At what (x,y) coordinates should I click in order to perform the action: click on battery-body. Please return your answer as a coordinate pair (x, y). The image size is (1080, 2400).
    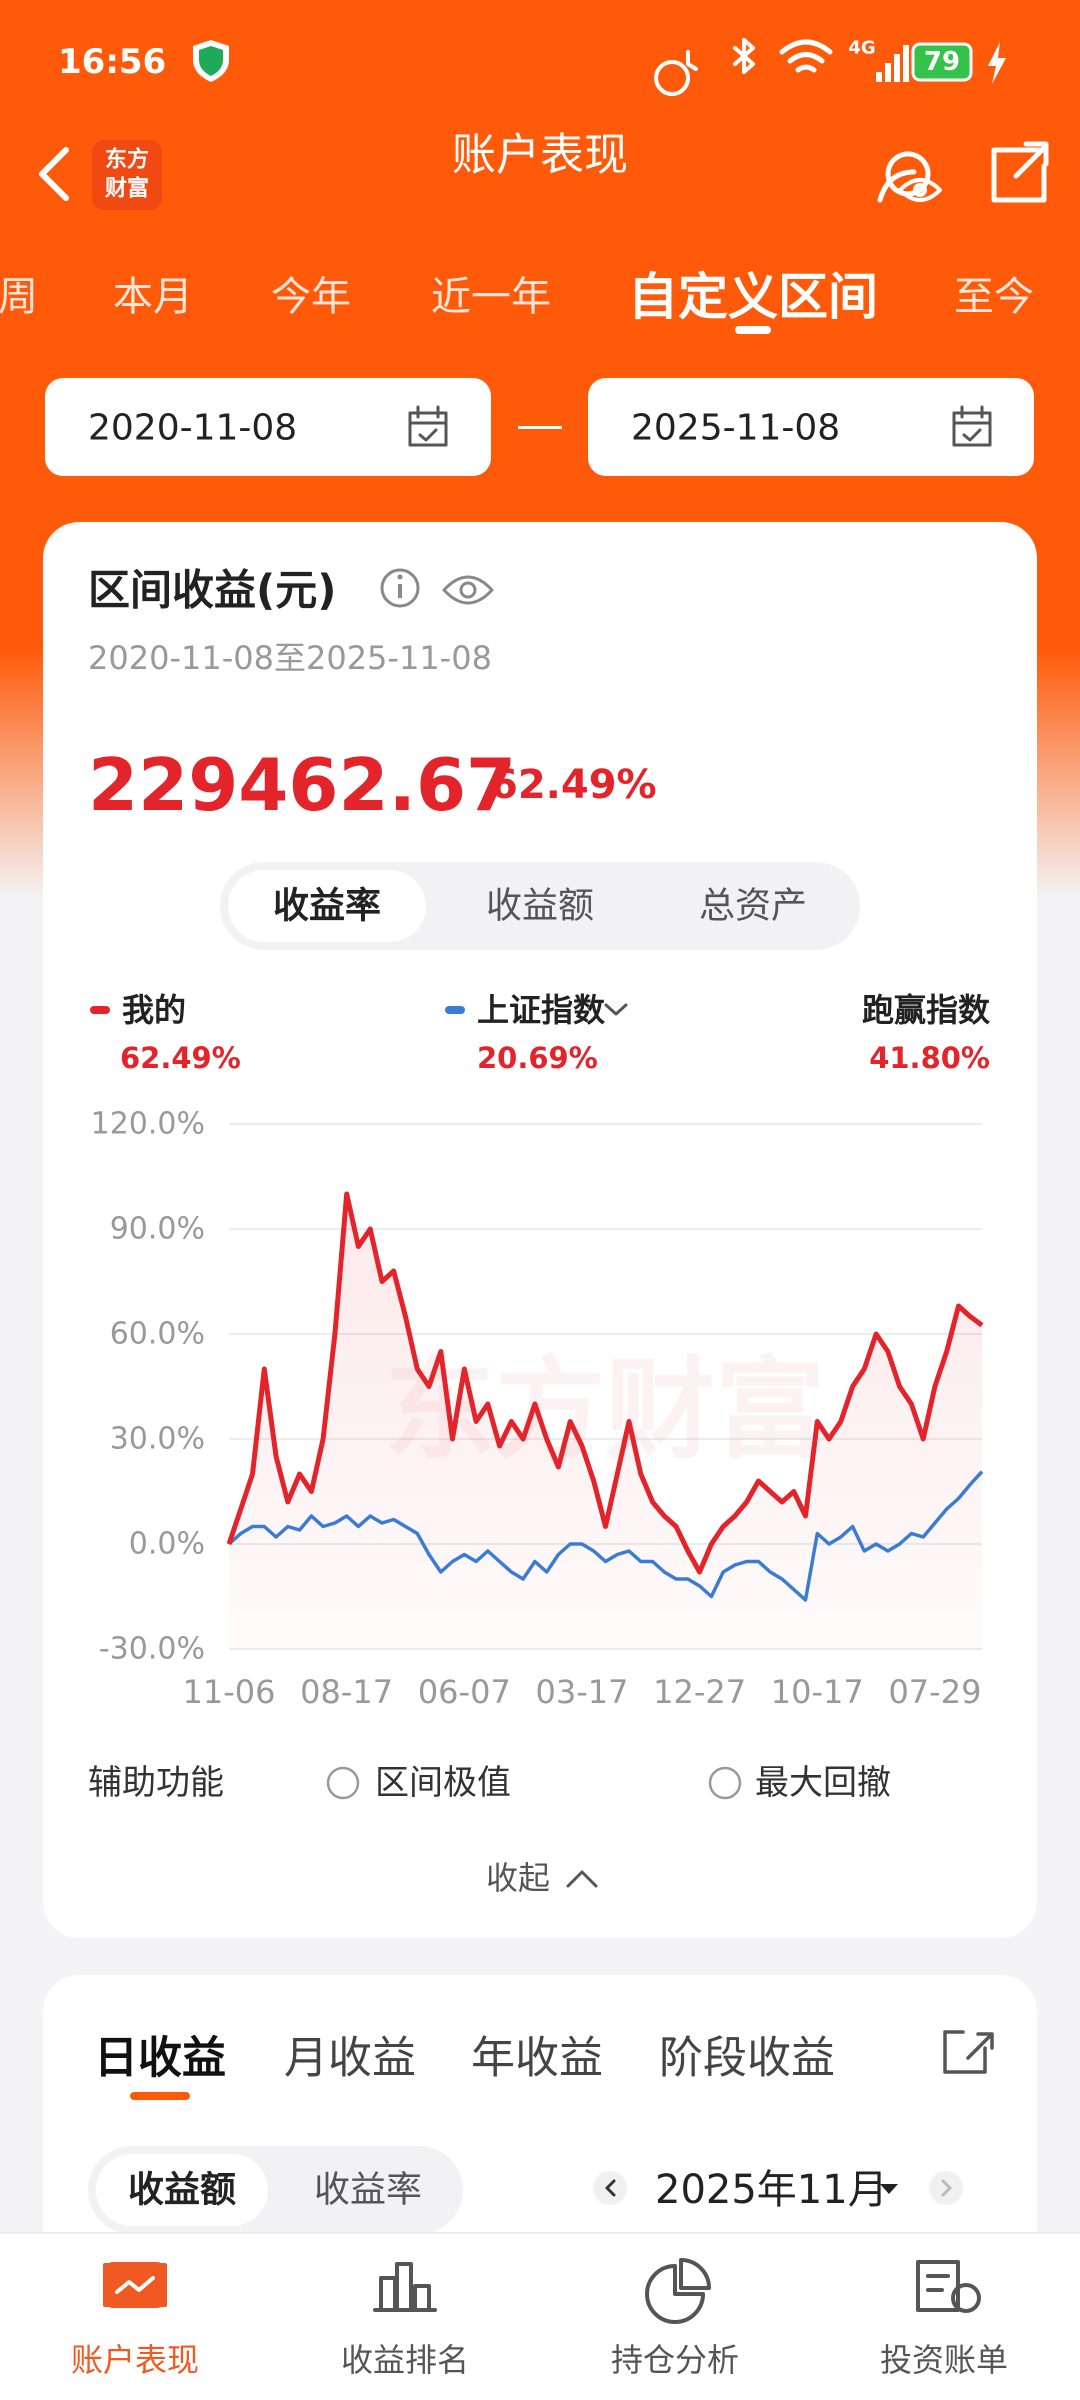
    Looking at the image, I should click on (942, 62).